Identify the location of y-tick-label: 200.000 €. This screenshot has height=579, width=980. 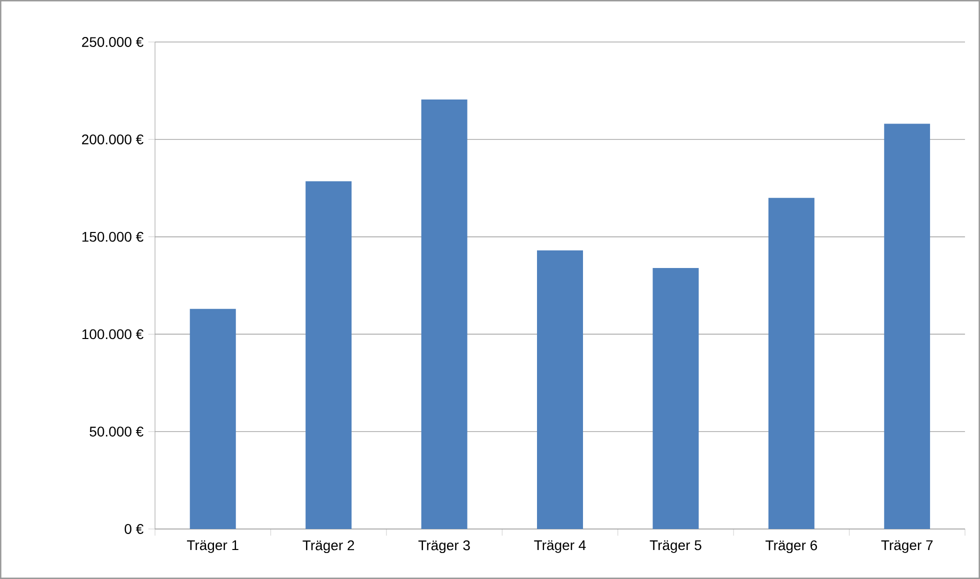
(113, 139).